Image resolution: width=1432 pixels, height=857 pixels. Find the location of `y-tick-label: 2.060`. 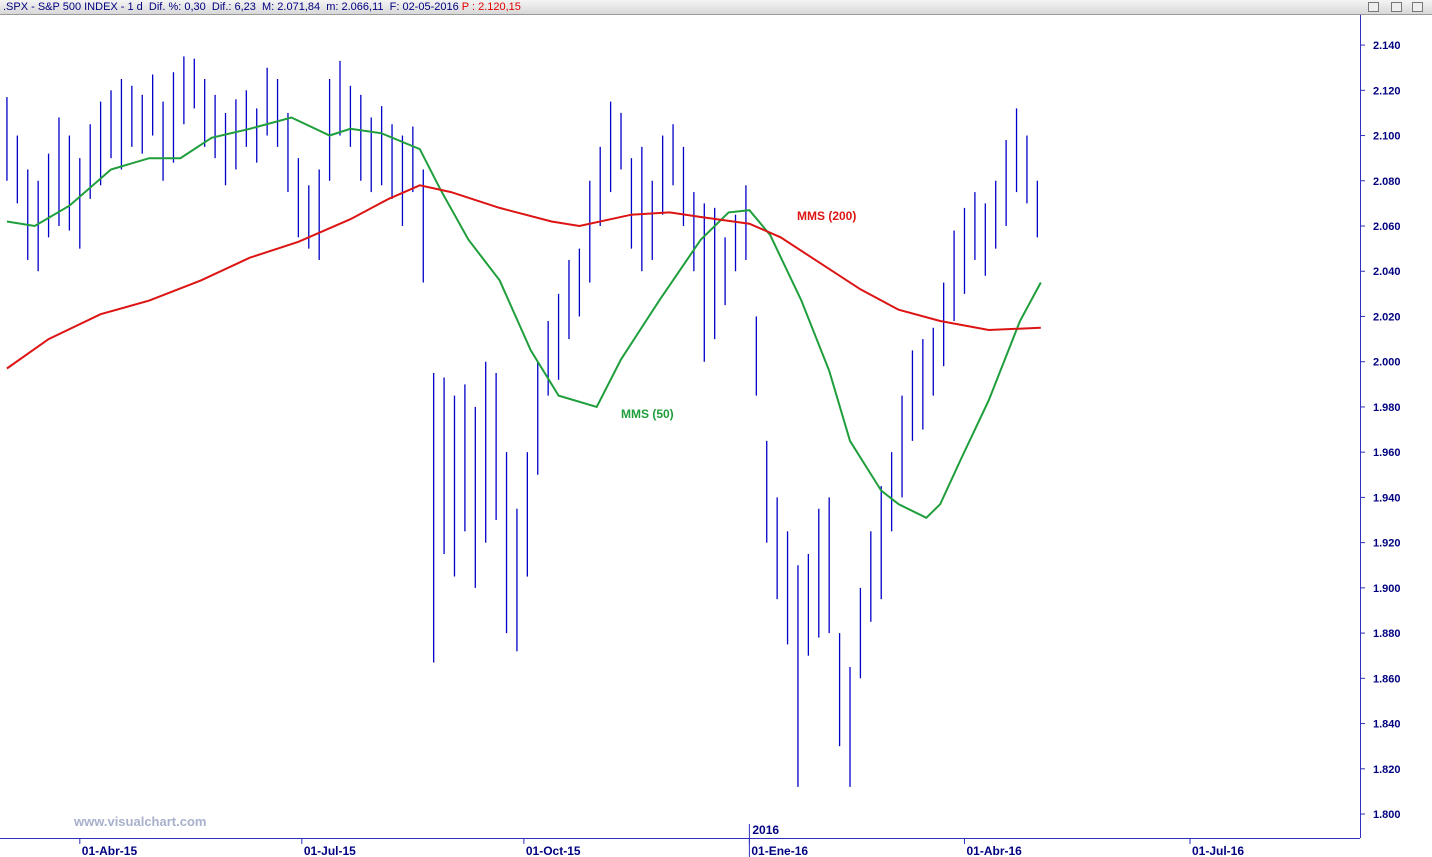

y-tick-label: 2.060 is located at coordinates (1387, 227).